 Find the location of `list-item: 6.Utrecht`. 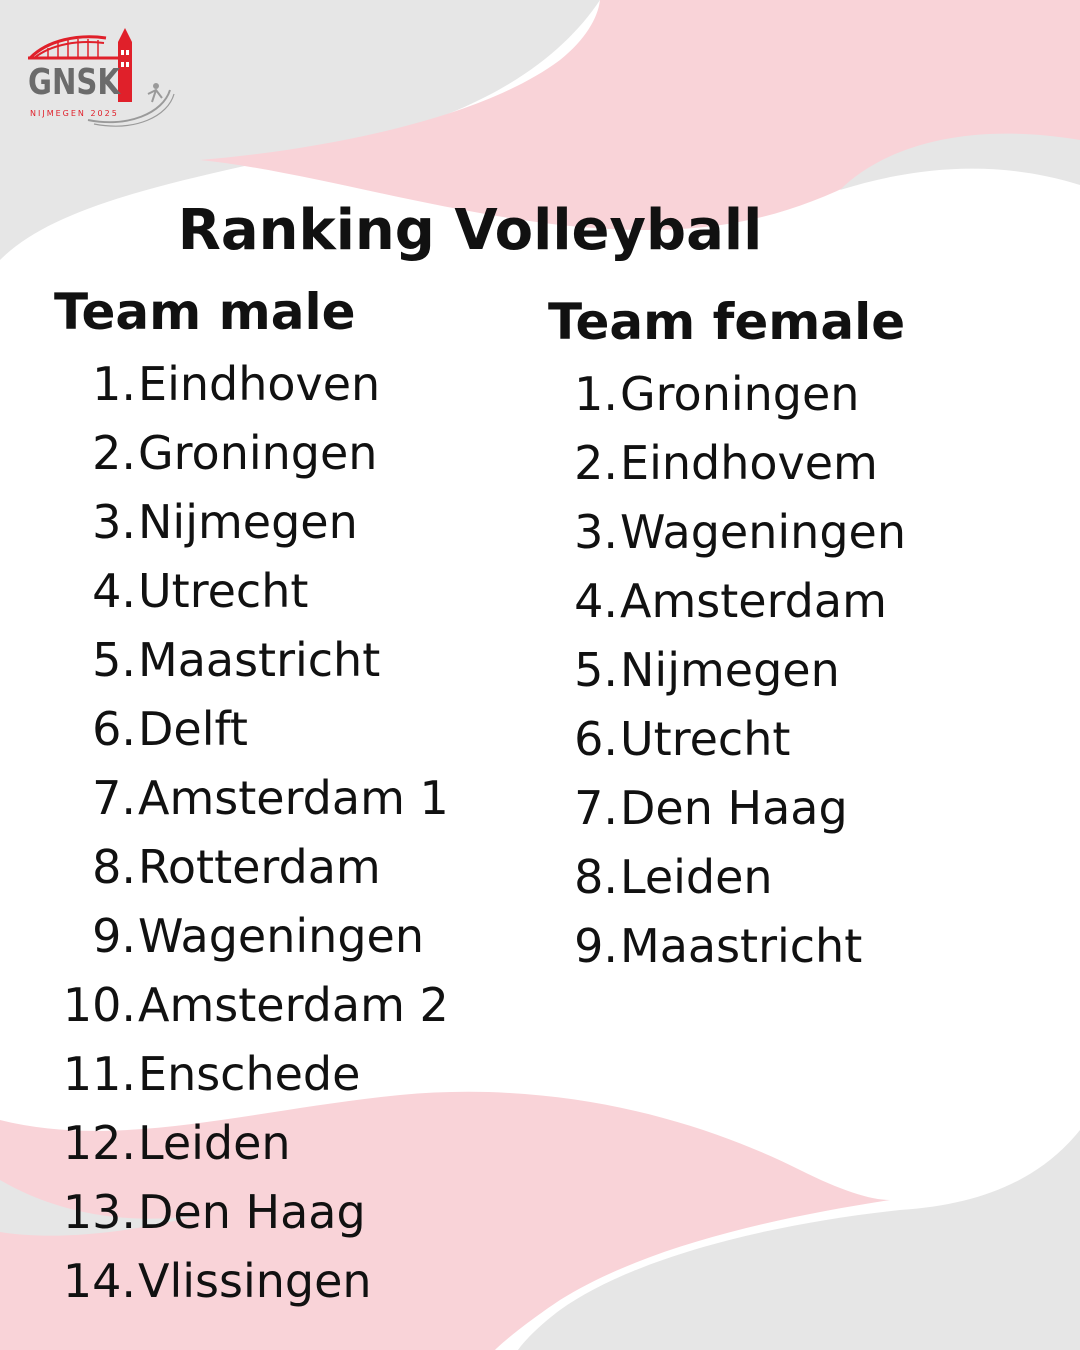

list-item: 6.Utrecht is located at coordinates (728, 741).